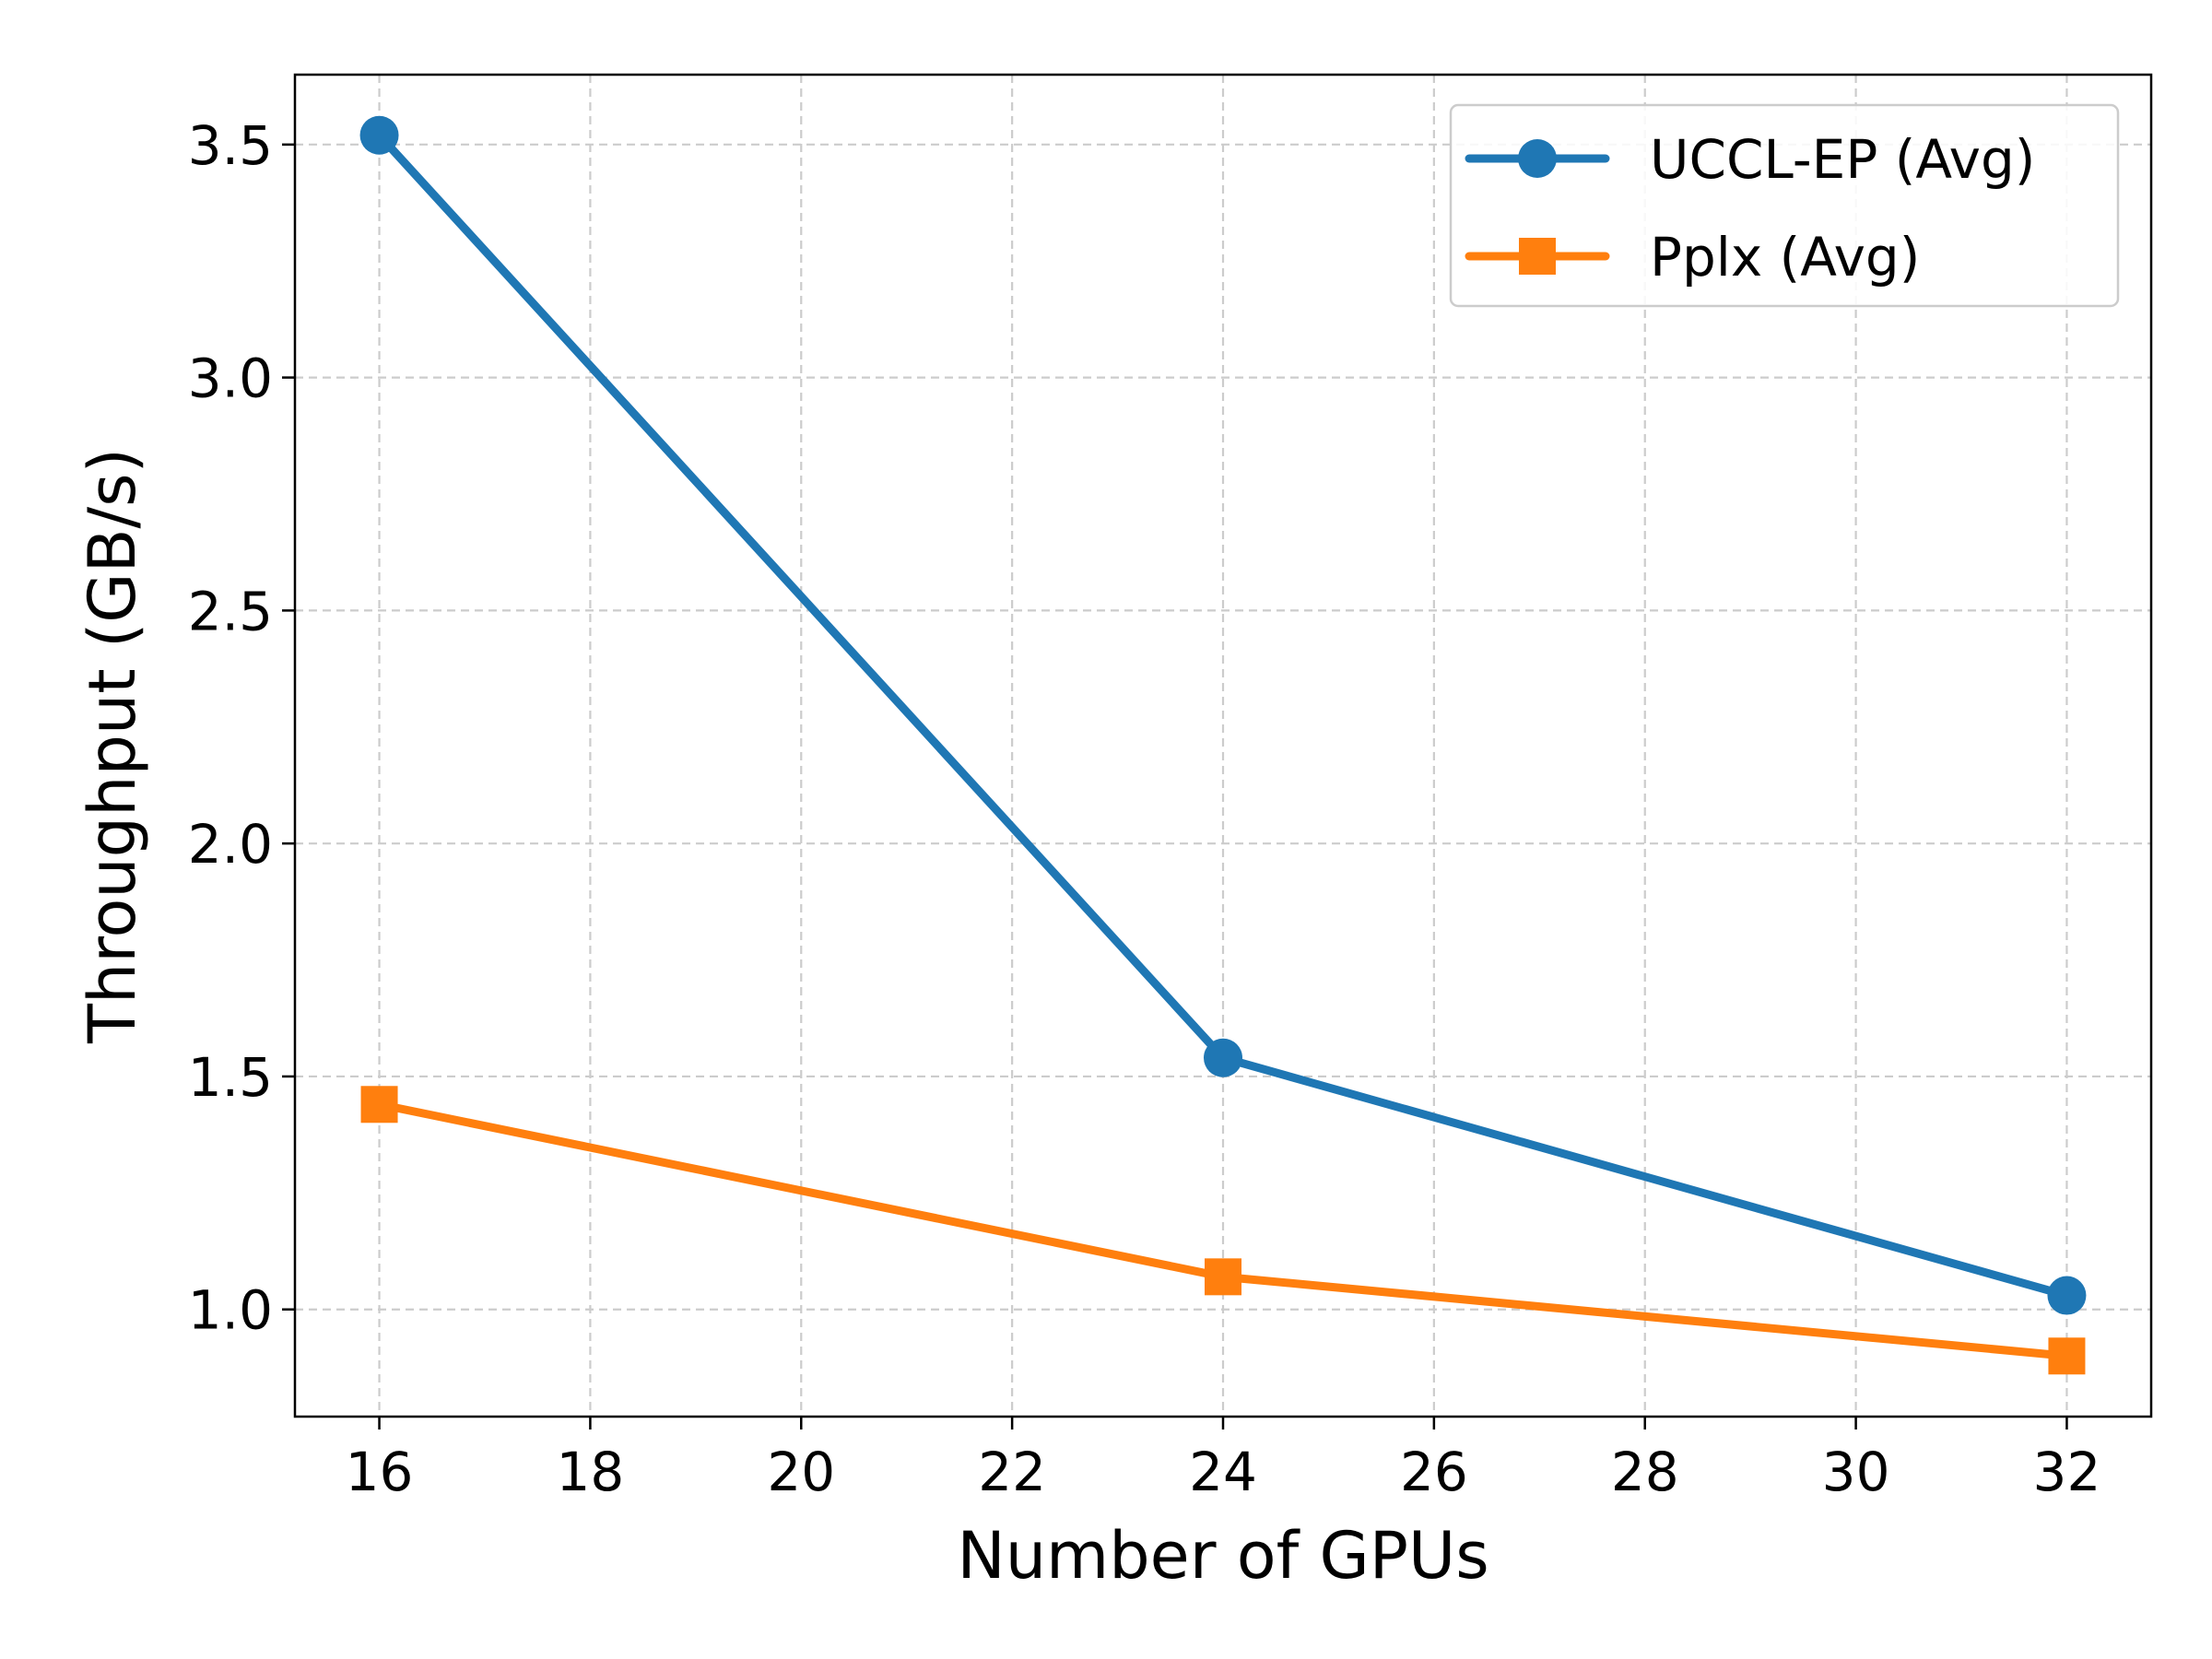 This screenshot has height=1659, width=2212. Describe the element at coordinates (801, 1472) in the screenshot. I see `x-tick-label: 20` at that location.